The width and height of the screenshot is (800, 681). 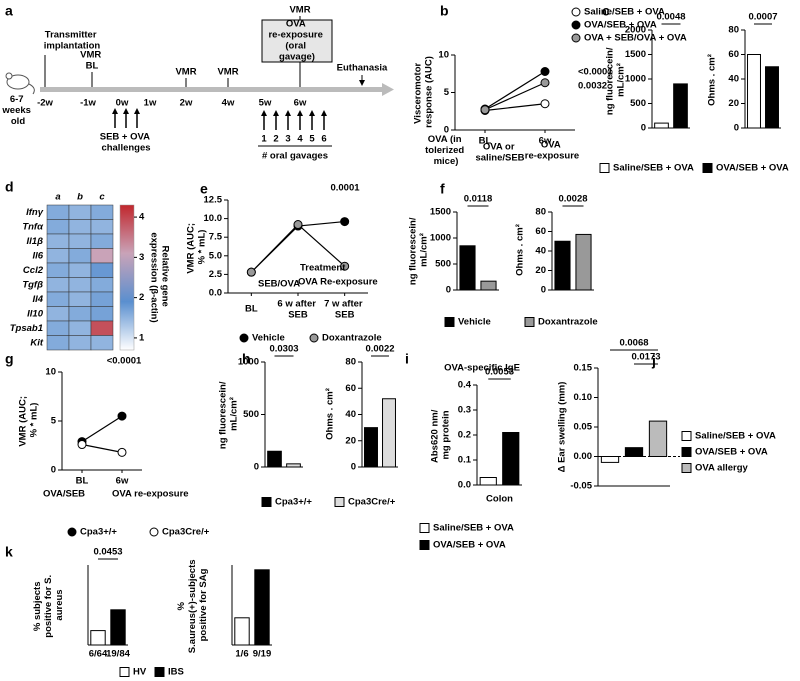 I want to click on row-label: Kit, so click(x=37, y=342).